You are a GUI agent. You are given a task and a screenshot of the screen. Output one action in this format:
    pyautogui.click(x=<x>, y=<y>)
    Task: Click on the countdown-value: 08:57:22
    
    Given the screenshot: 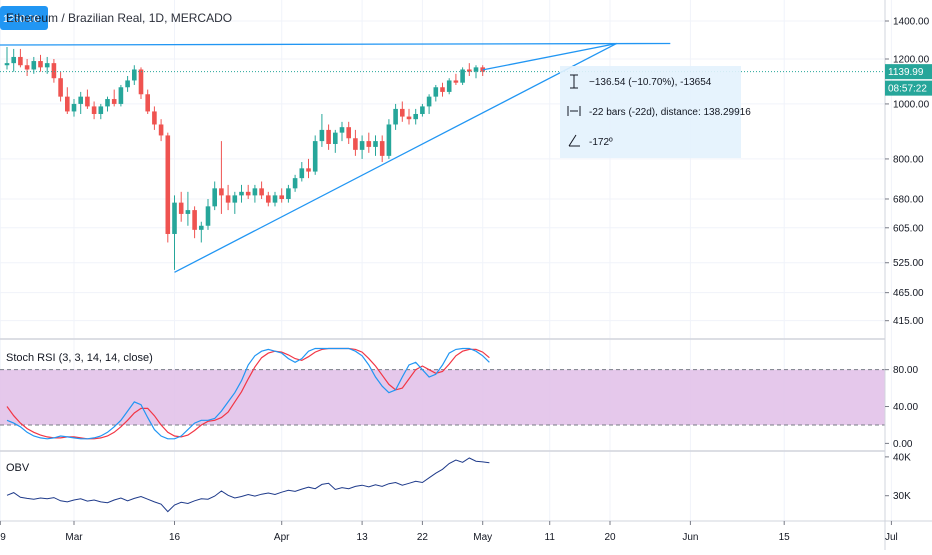 What is the action you would take?
    pyautogui.click(x=907, y=89)
    